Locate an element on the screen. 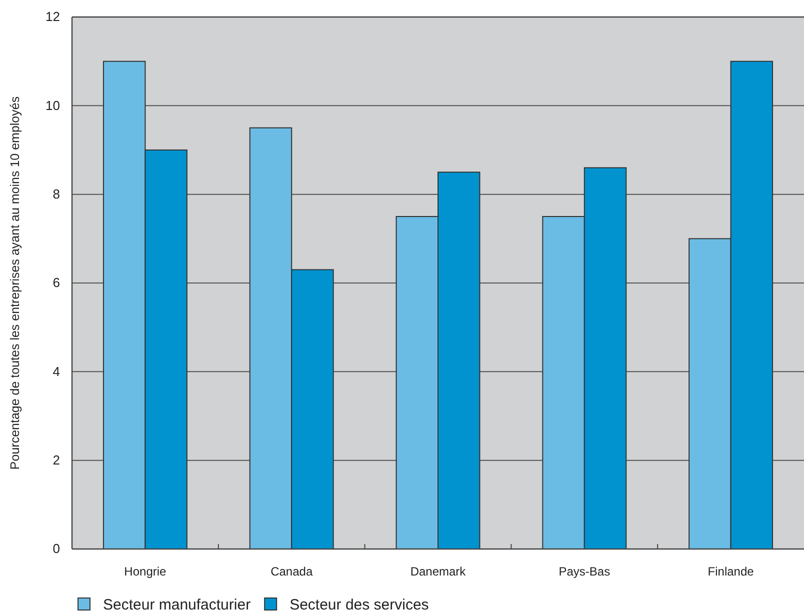 The image size is (804, 616). x-tick-label: Canada is located at coordinates (291, 571).